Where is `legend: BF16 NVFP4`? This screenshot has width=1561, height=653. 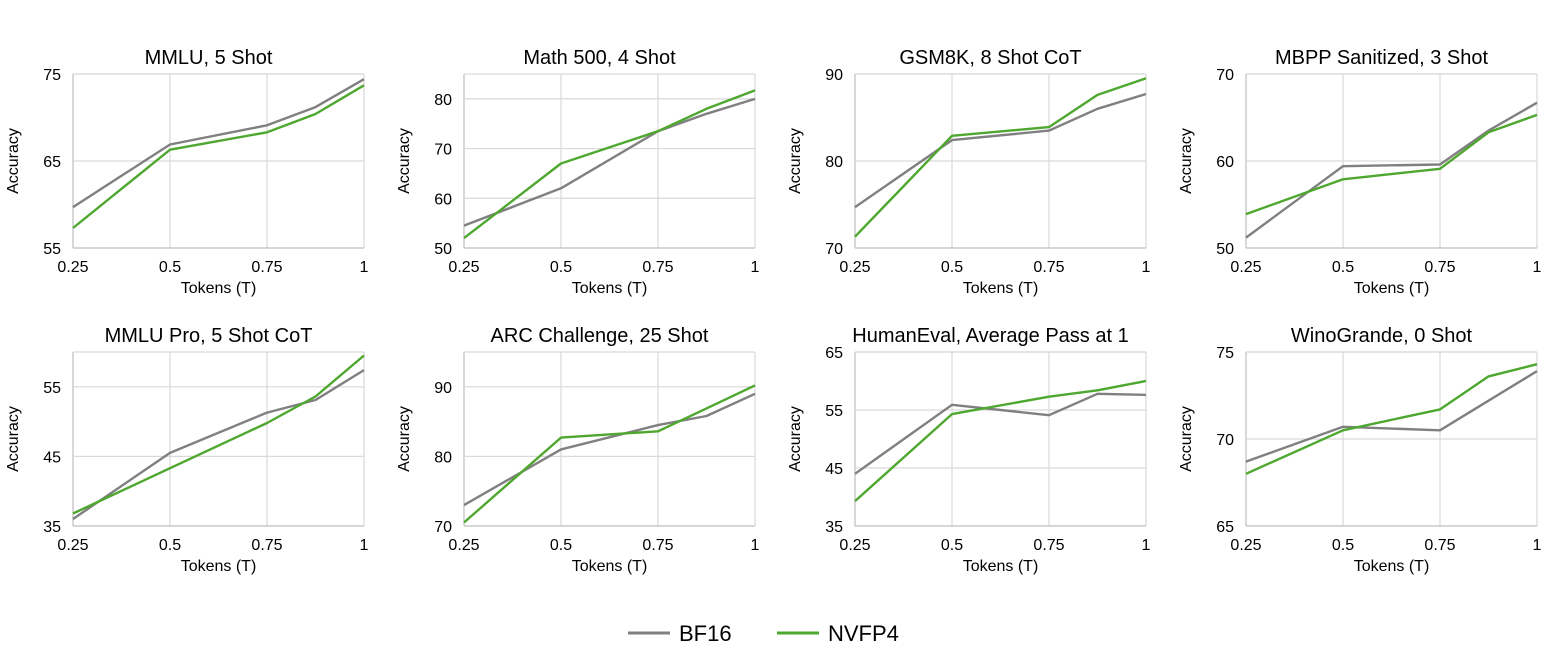
legend: BF16 NVFP4 is located at coordinates (763, 633).